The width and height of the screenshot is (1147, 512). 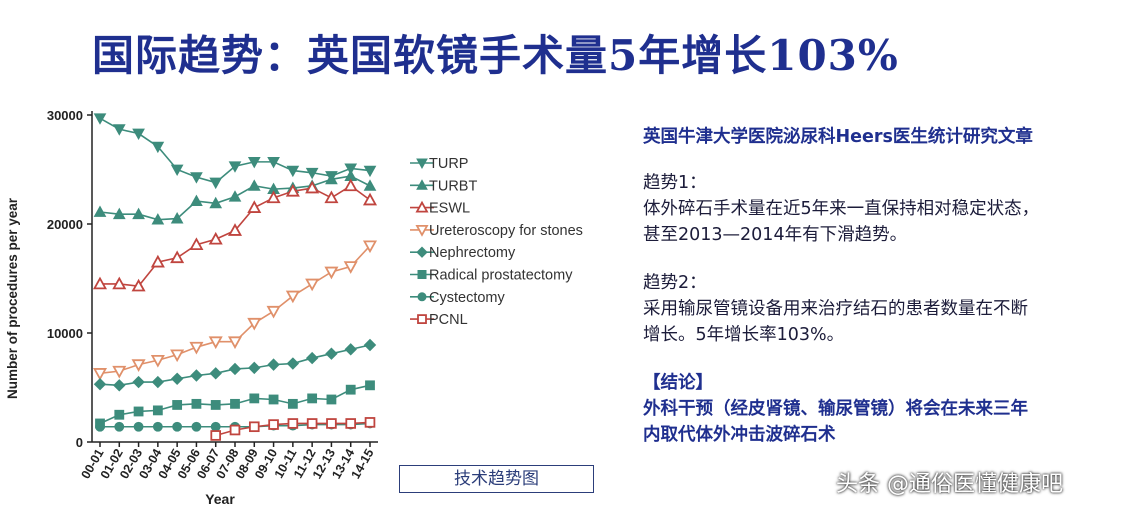 I want to click on series-turp, so click(x=235, y=151).